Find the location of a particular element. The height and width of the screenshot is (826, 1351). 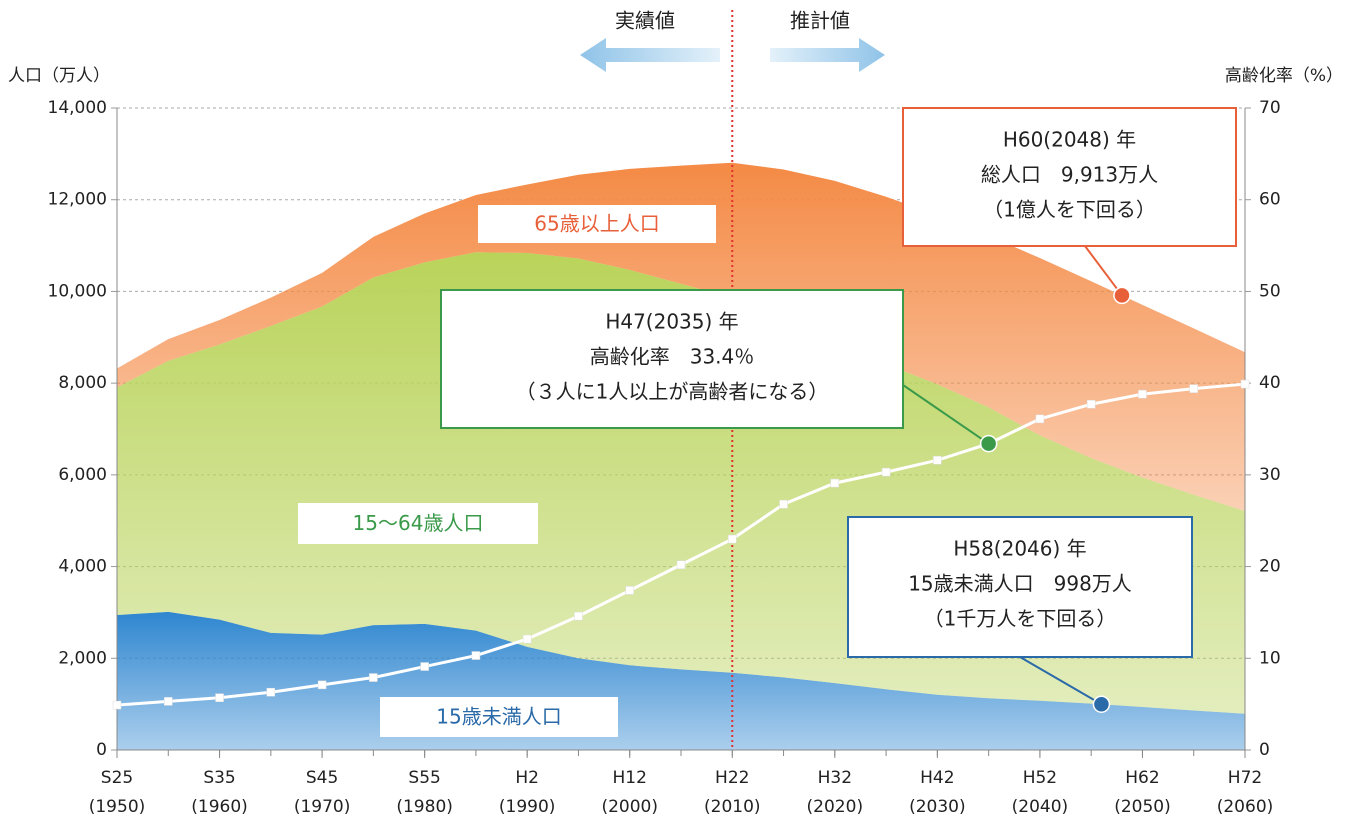

arrow-right is located at coordinates (827, 55).